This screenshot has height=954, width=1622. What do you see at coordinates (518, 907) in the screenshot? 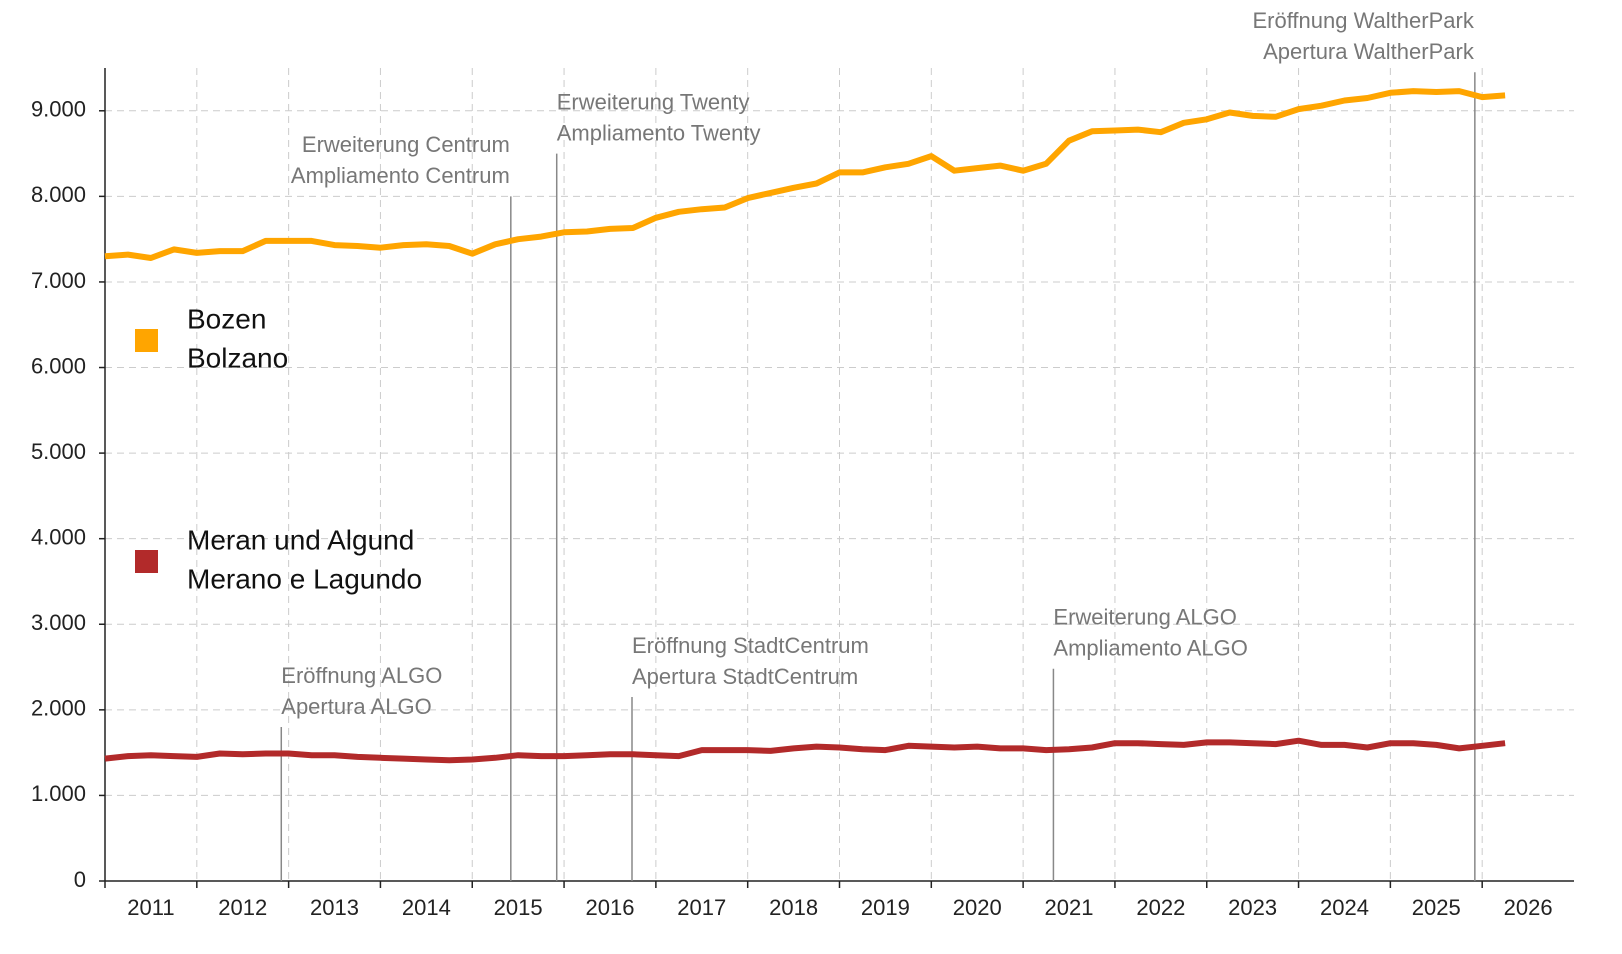
I see `x-tick-label: 2015` at bounding box center [518, 907].